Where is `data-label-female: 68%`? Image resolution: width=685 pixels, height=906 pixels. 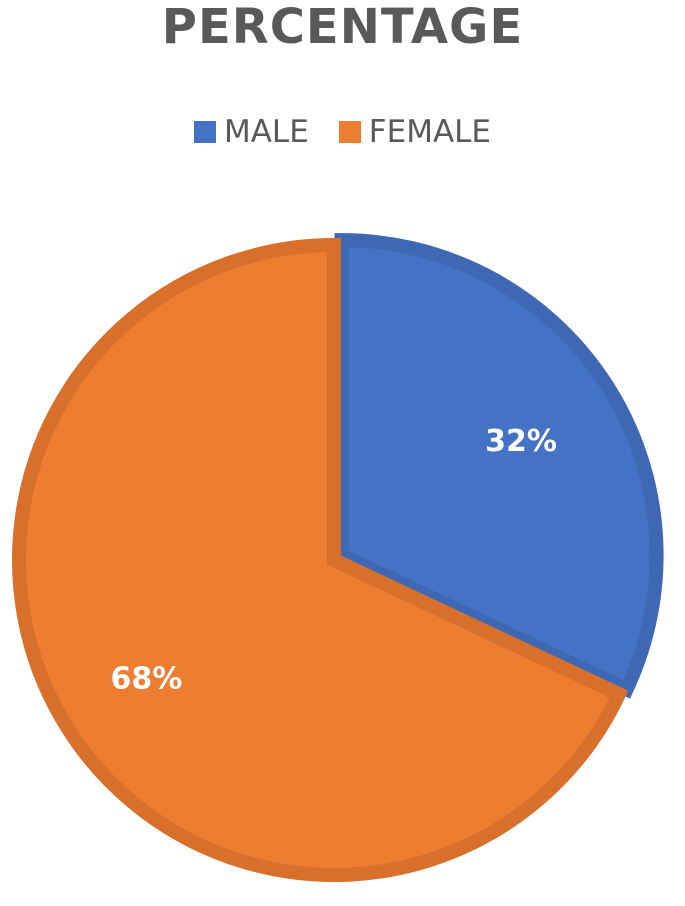 data-label-female: 68% is located at coordinates (147, 679).